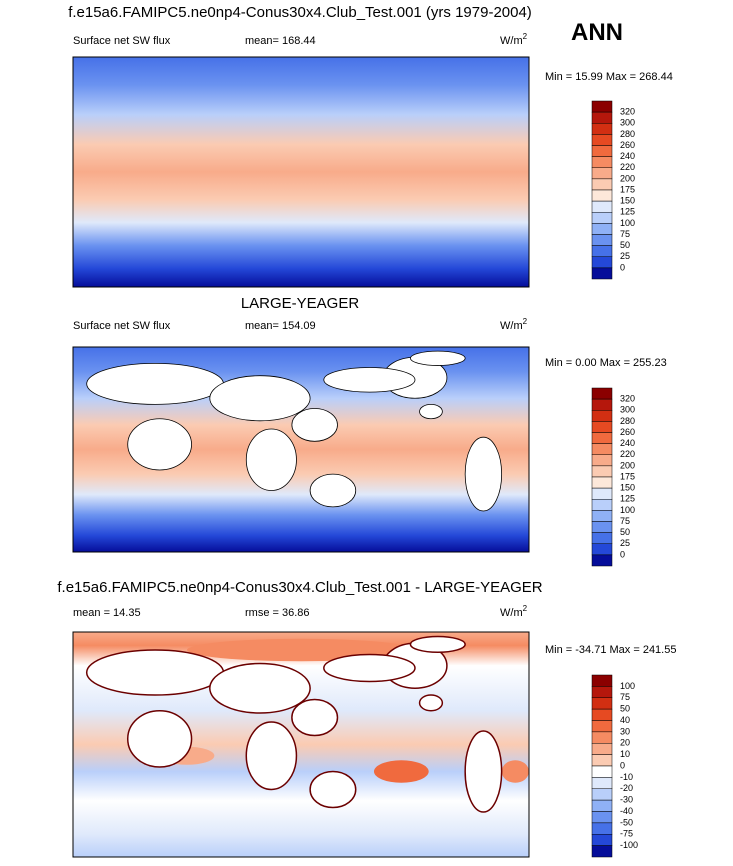 This screenshot has width=733, height=866. What do you see at coordinates (610, 650) in the screenshot?
I see `minmax-label: Min = -34.71 Max = 241.55` at bounding box center [610, 650].